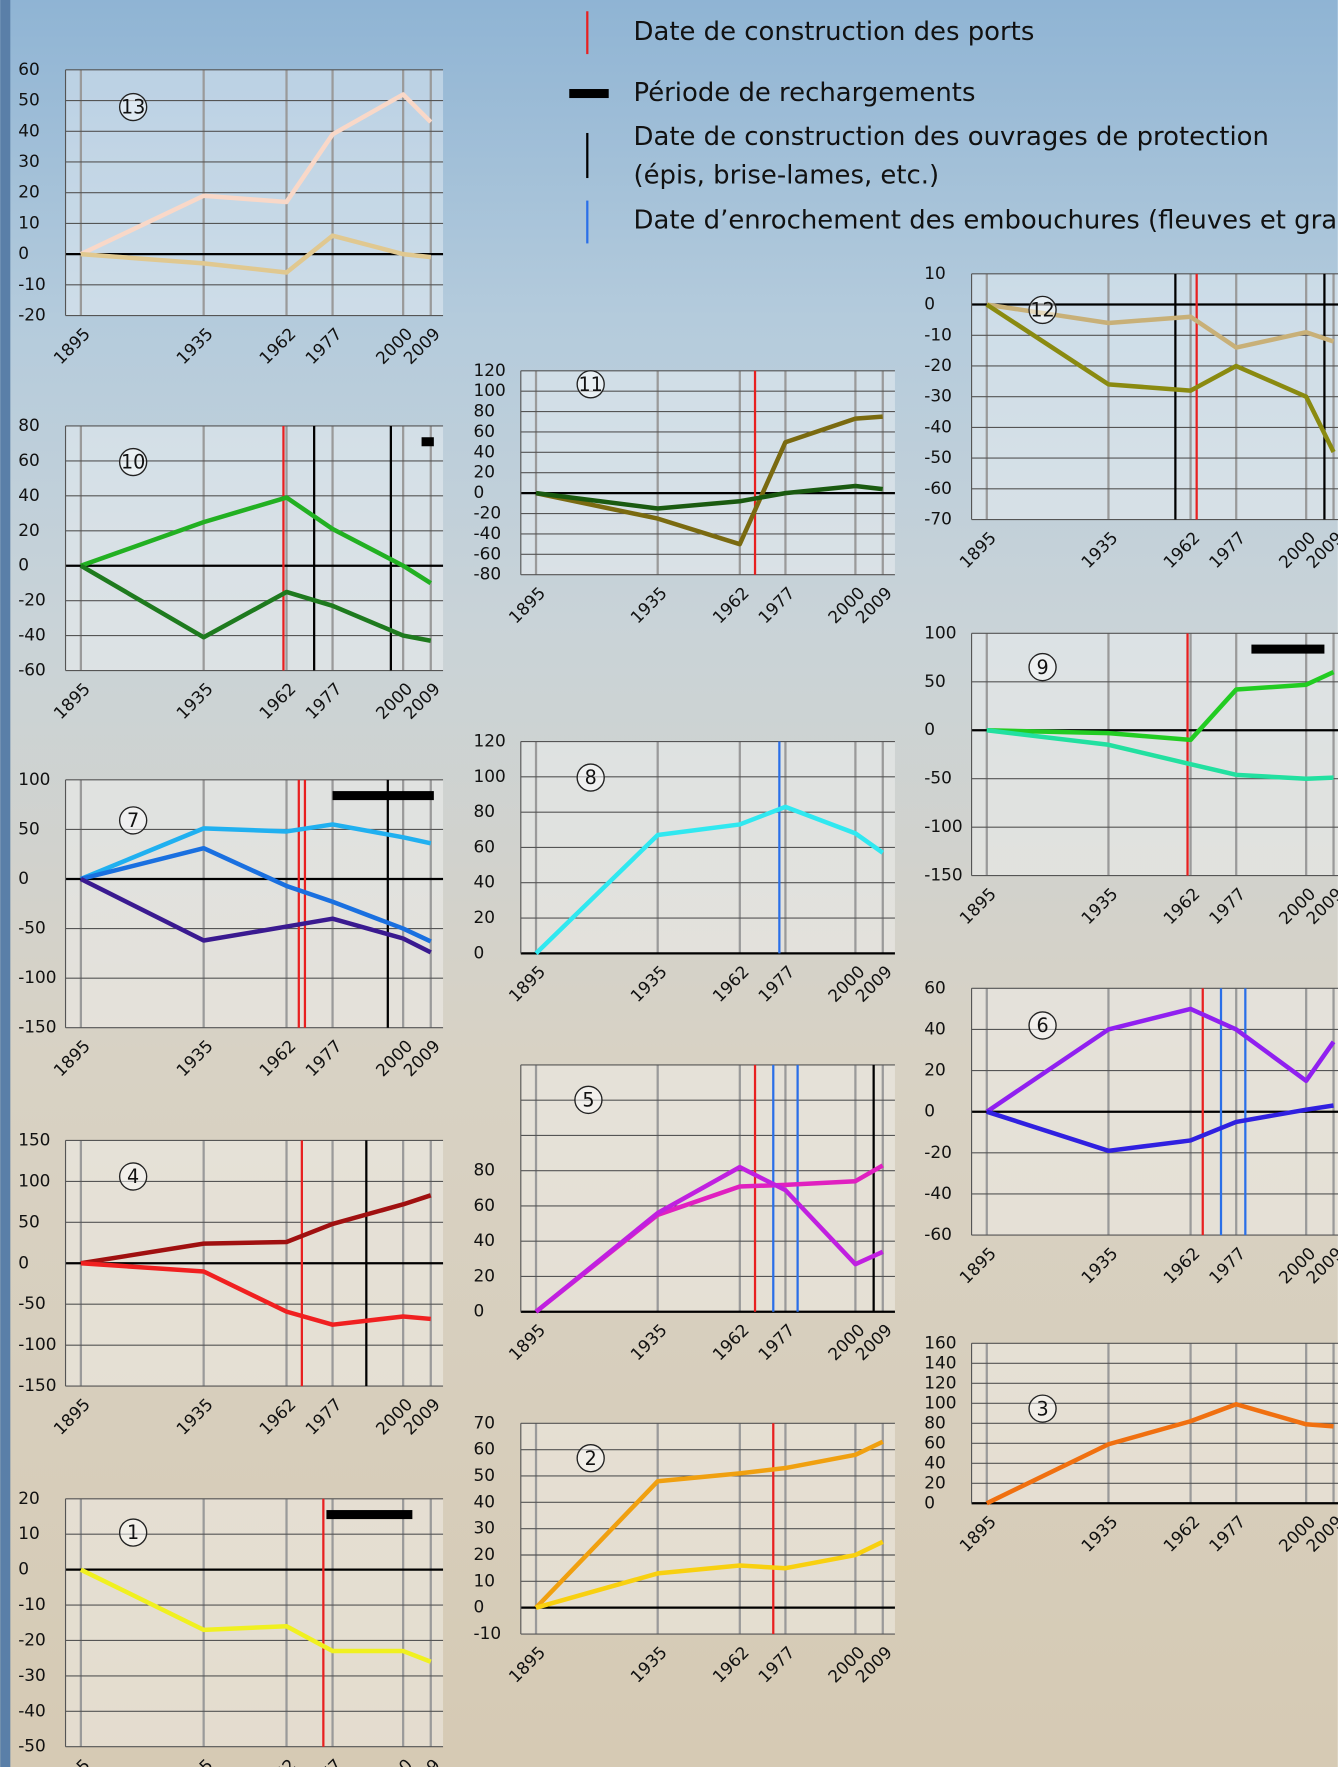  I want to click on chart-number: 13, so click(133, 107).